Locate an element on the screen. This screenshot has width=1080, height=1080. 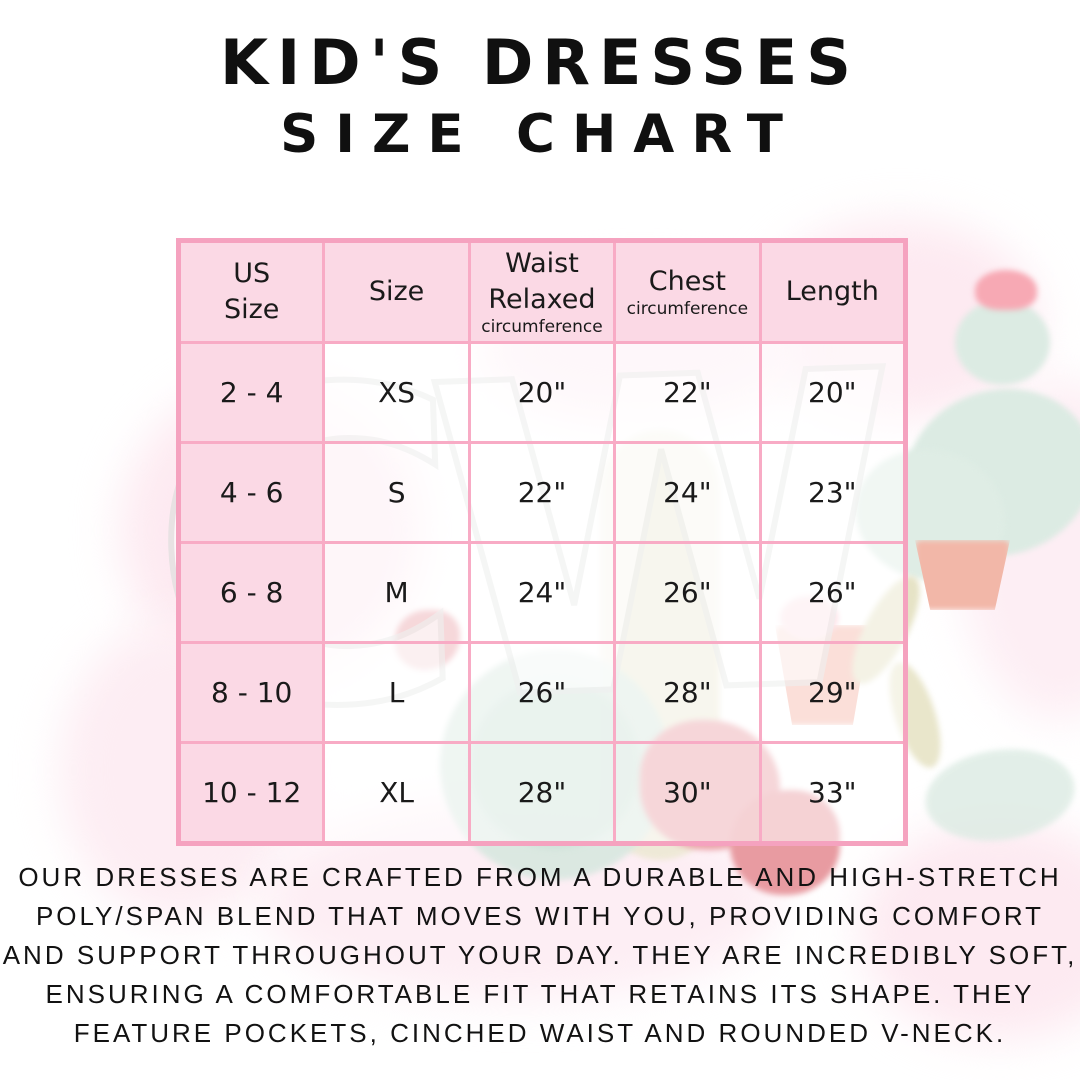
header-text: Waist is located at coordinates (542, 263).